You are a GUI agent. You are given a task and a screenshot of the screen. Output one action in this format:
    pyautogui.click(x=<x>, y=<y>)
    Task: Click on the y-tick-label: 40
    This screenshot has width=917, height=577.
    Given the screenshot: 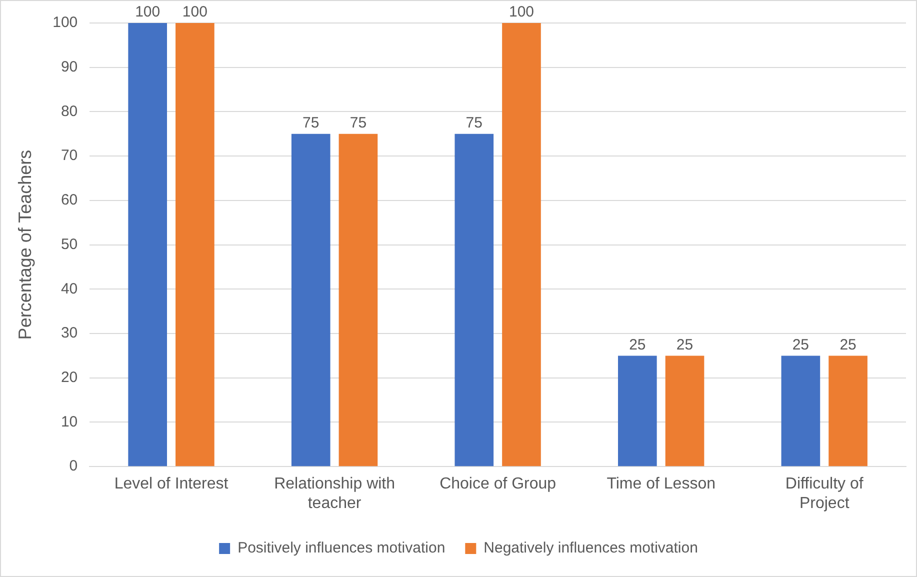 What is the action you would take?
    pyautogui.click(x=69, y=289)
    